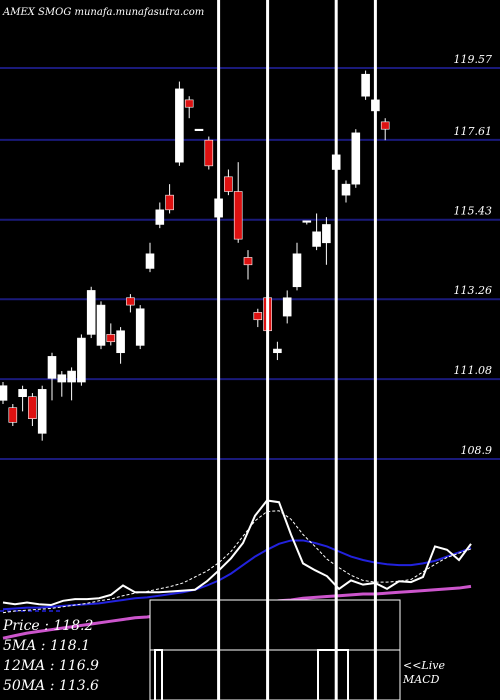 This screenshot has height=700, width=500. Describe the element at coordinates (473, 59) in the screenshot. I see `price-level-label-0: 119.57` at that location.